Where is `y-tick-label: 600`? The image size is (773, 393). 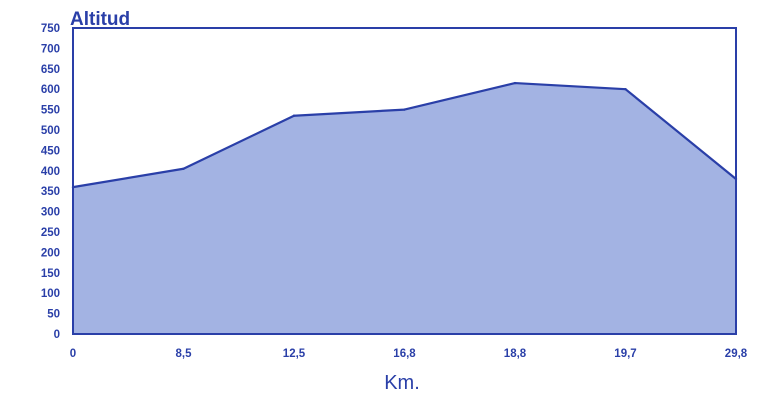 y-tick-label: 600 is located at coordinates (50, 90).